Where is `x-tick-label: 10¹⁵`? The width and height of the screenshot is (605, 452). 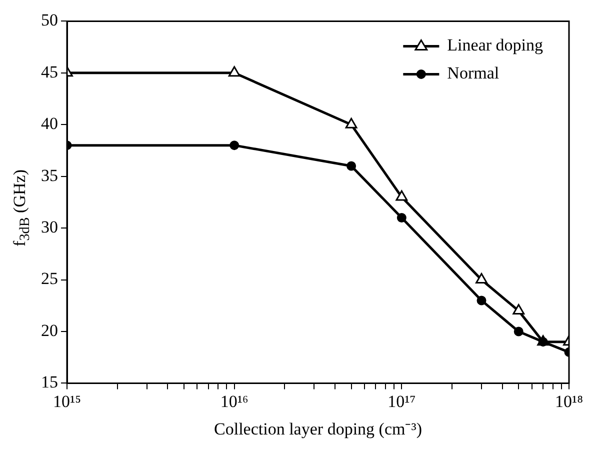 x-tick-label: 10¹⁵ is located at coordinates (67, 401).